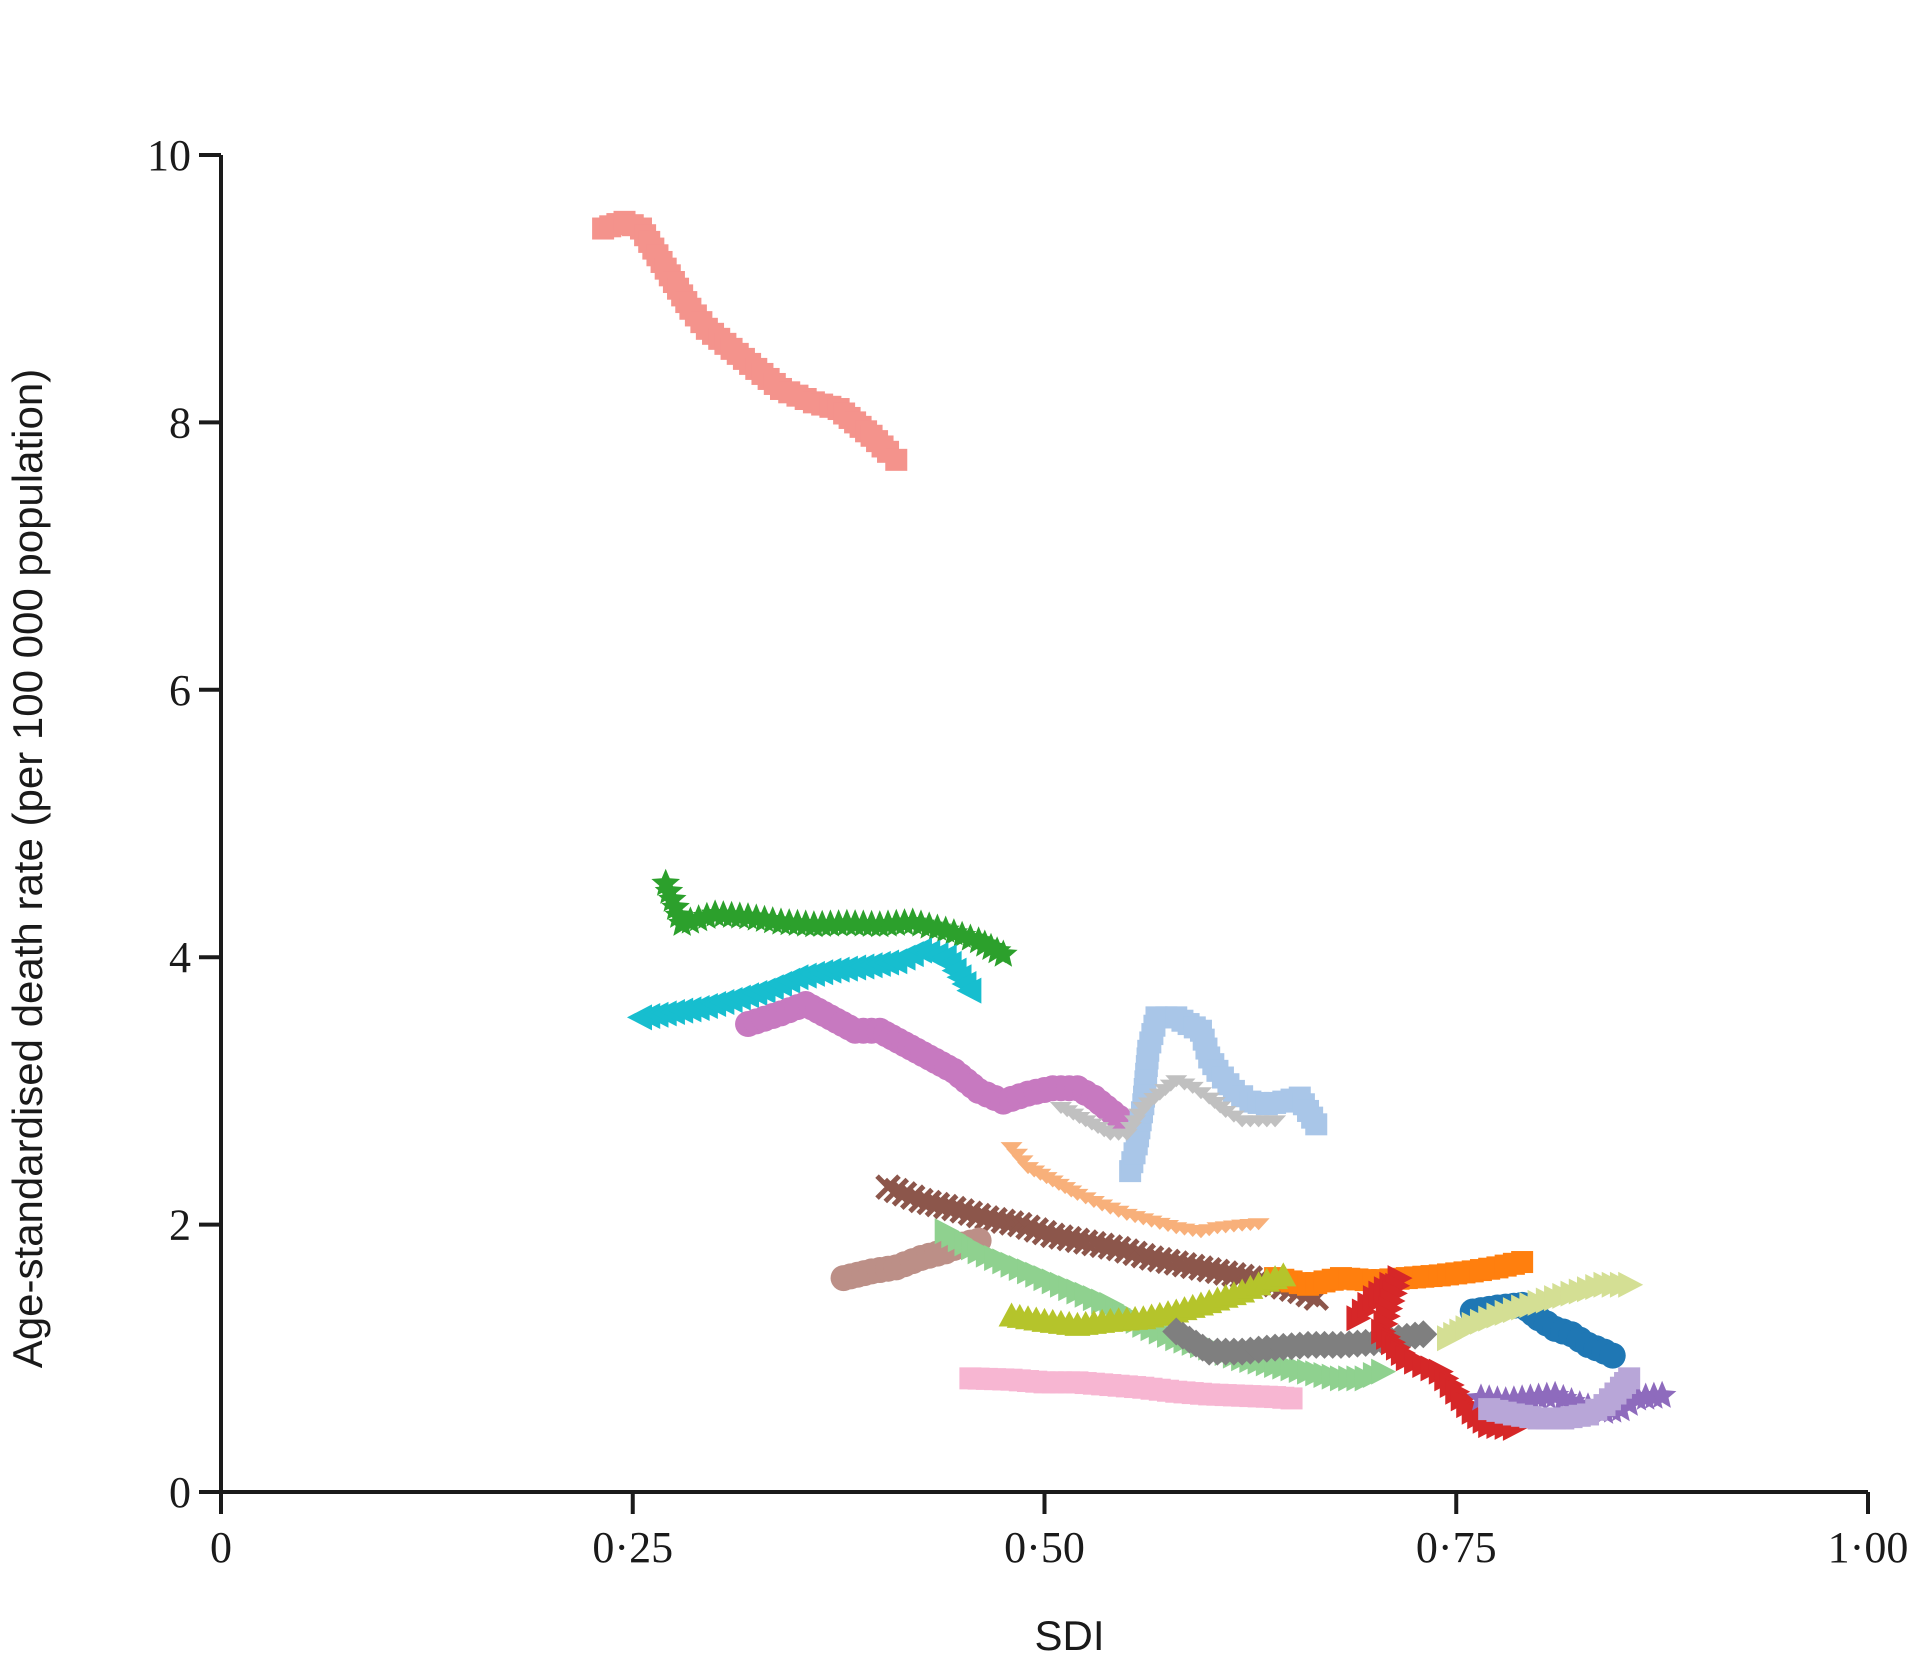  I want to click on x-axis-ticks: 0 0·25 0·50 0·75 1·00, so click(1059, 1532).